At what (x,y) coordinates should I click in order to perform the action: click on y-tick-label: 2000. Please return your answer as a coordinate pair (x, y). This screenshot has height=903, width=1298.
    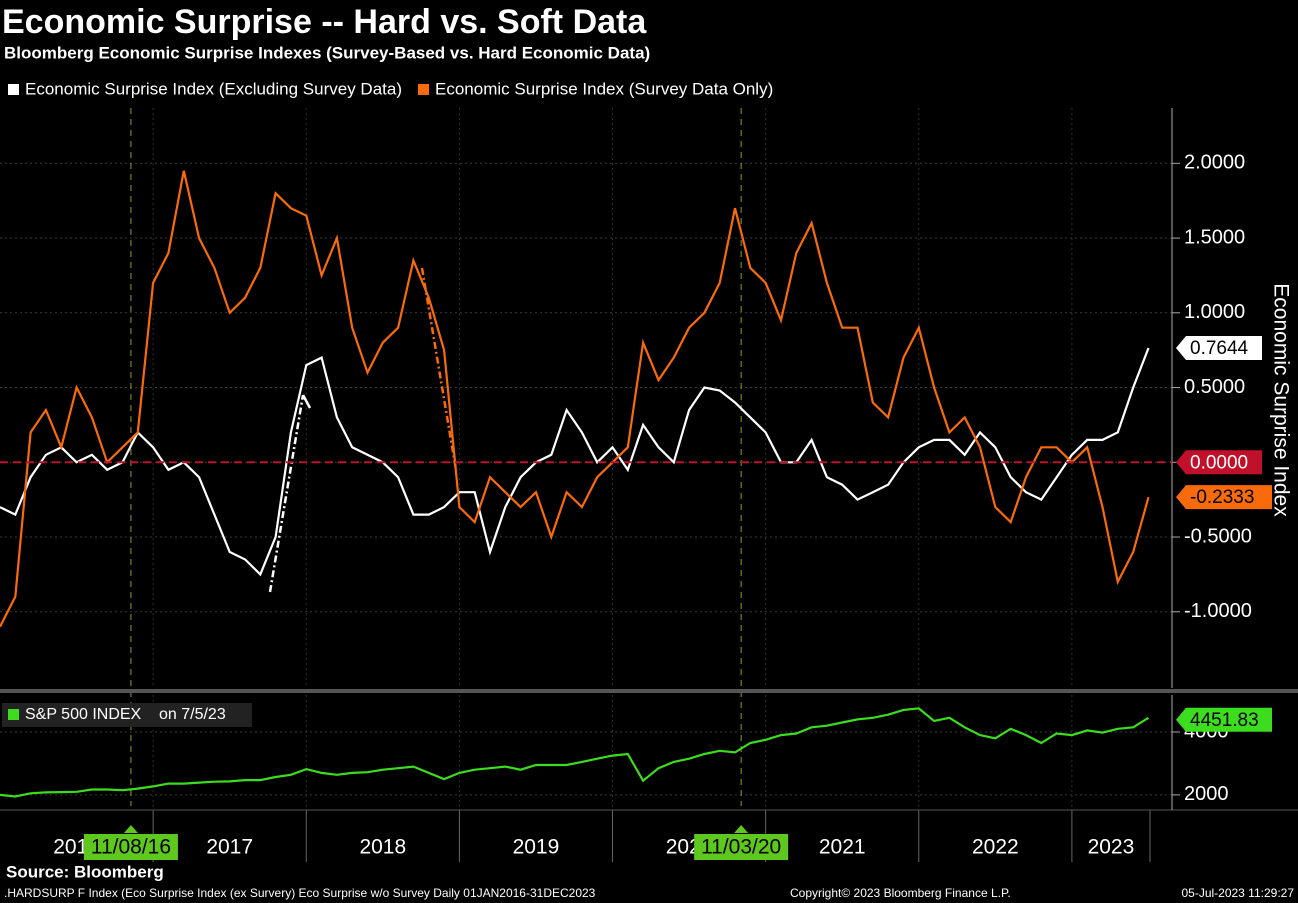
    Looking at the image, I should click on (1206, 794).